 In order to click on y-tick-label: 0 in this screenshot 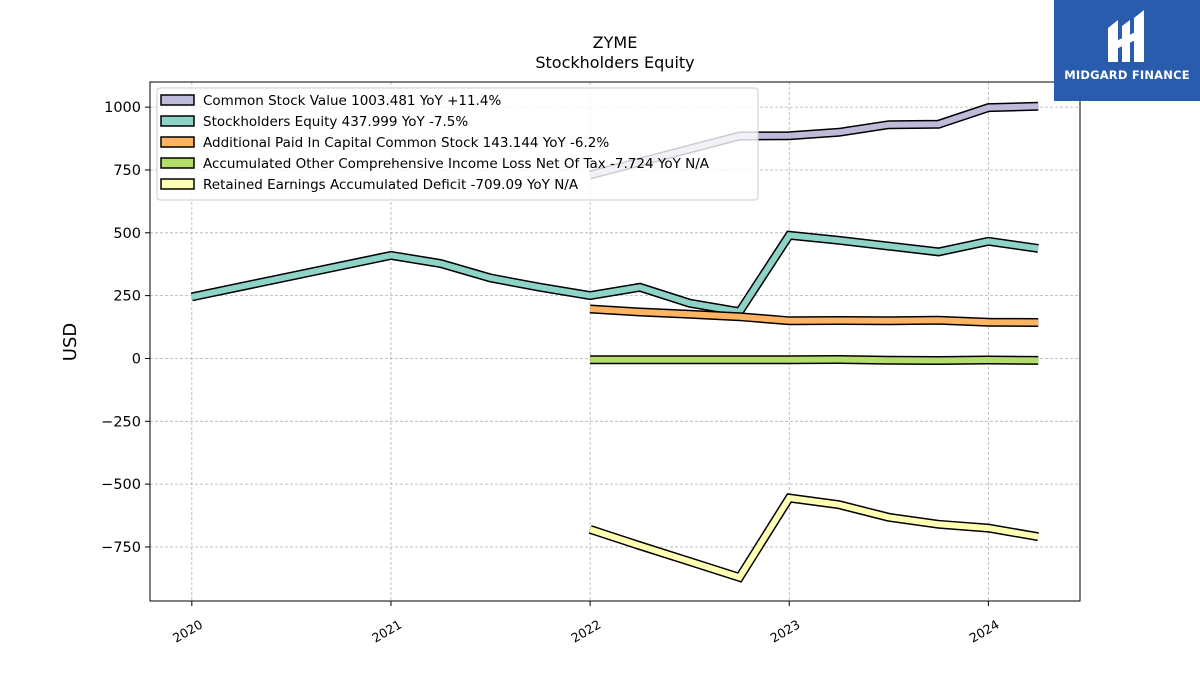, I will do `click(136, 359)`.